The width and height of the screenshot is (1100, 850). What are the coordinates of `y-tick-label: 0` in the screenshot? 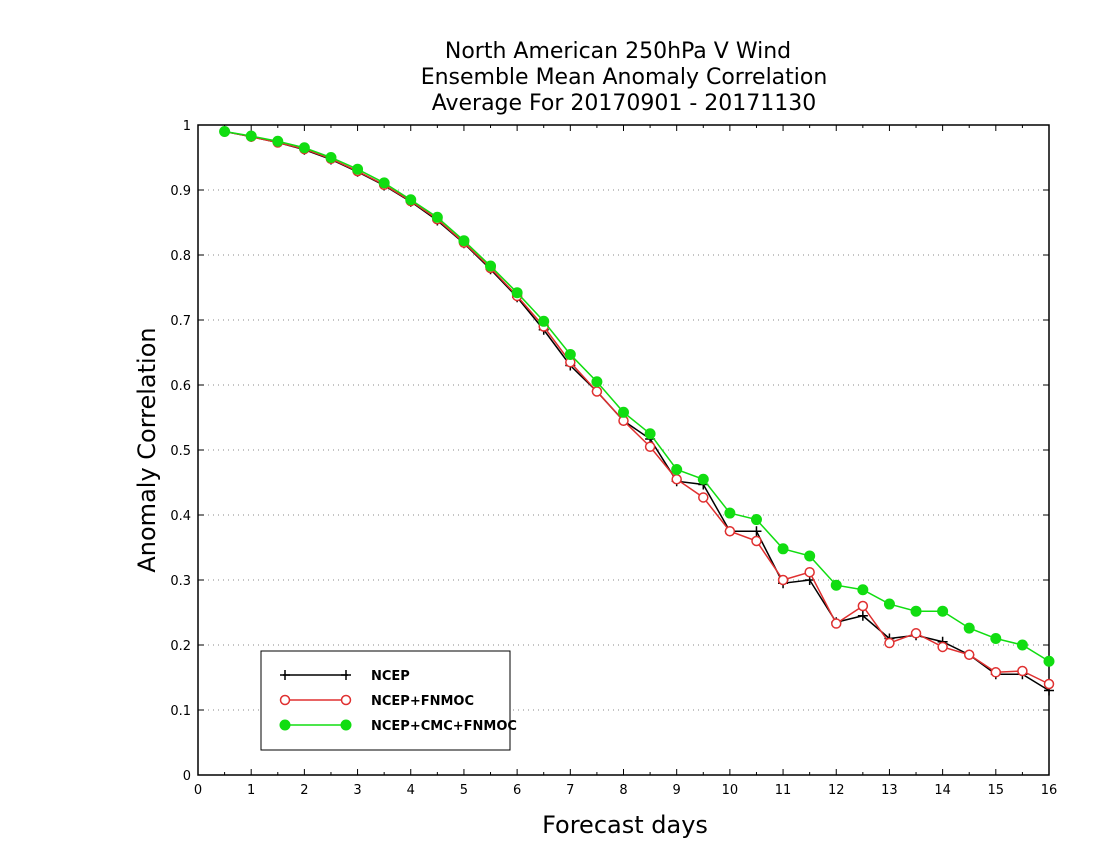 It's located at (187, 776).